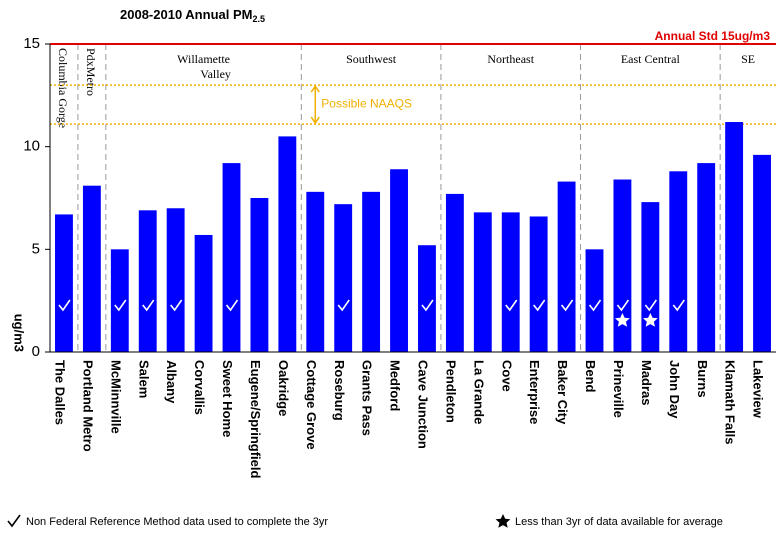 The image size is (776, 541). What do you see at coordinates (674, 389) in the screenshot?
I see `x-tick-label: John Day` at bounding box center [674, 389].